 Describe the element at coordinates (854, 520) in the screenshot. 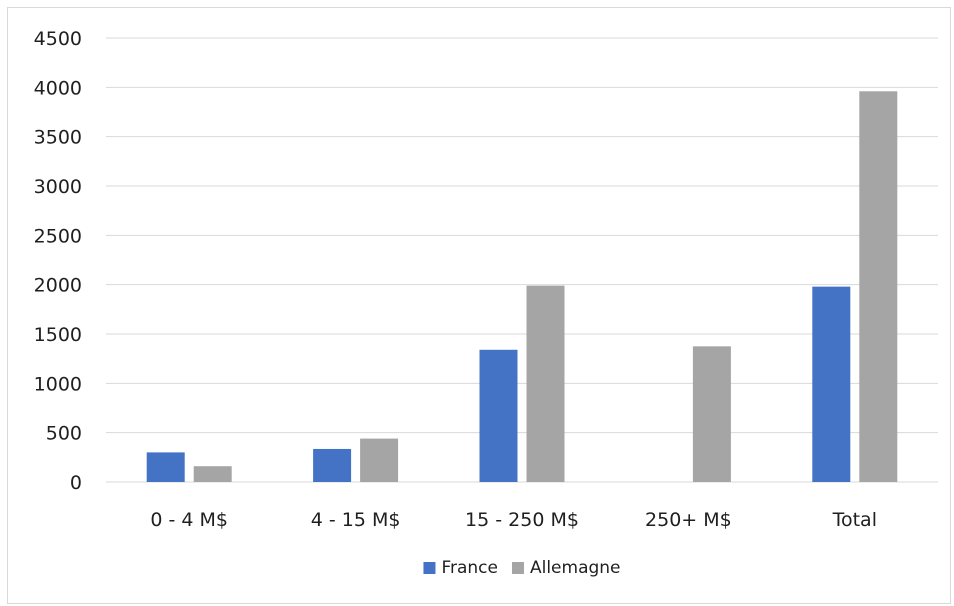

I see `x-tick-label: Total` at that location.